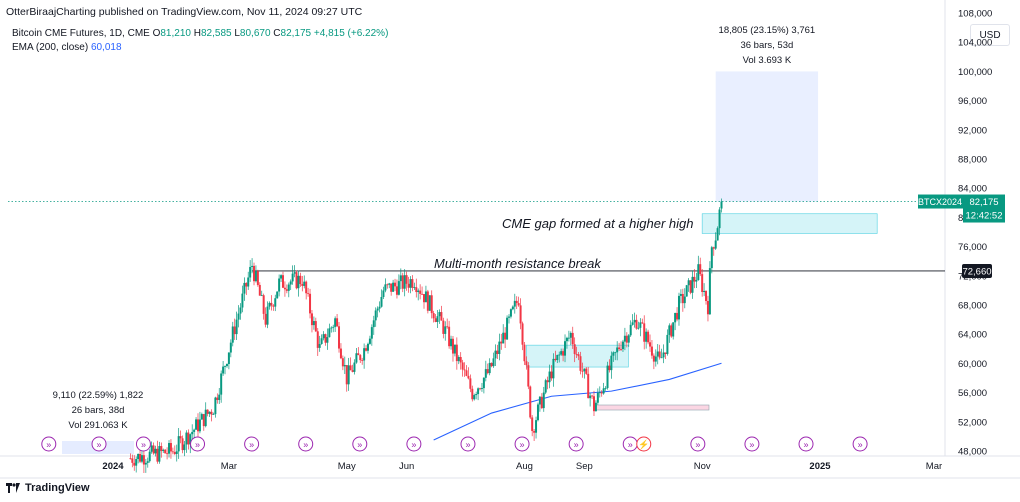 The image size is (1020, 502). Describe the element at coordinates (767, 60) in the screenshot. I see `measure-top-text3: Vol 3.693 K` at that location.